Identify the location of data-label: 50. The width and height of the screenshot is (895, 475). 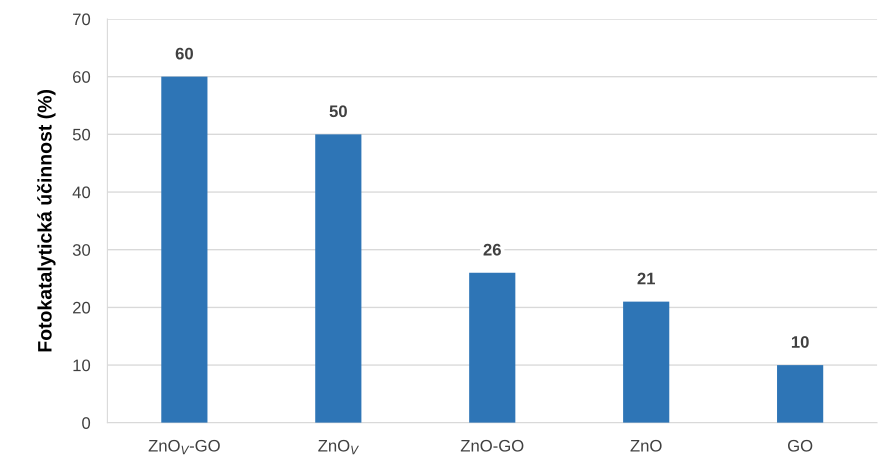
(338, 111).